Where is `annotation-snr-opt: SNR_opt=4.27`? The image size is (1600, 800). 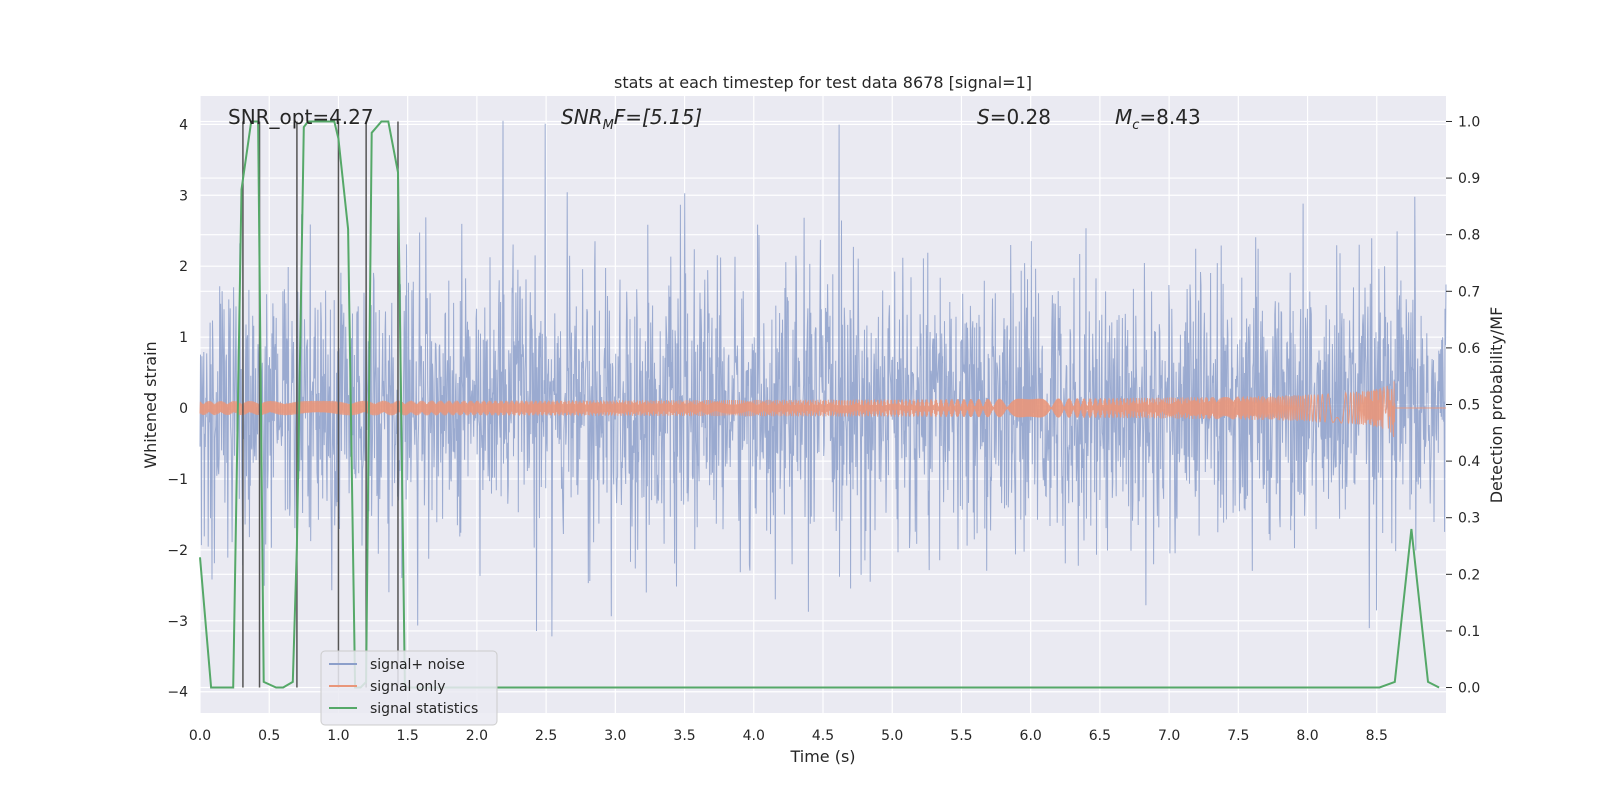
annotation-snr-opt: SNR_opt=4.27 is located at coordinates (301, 117).